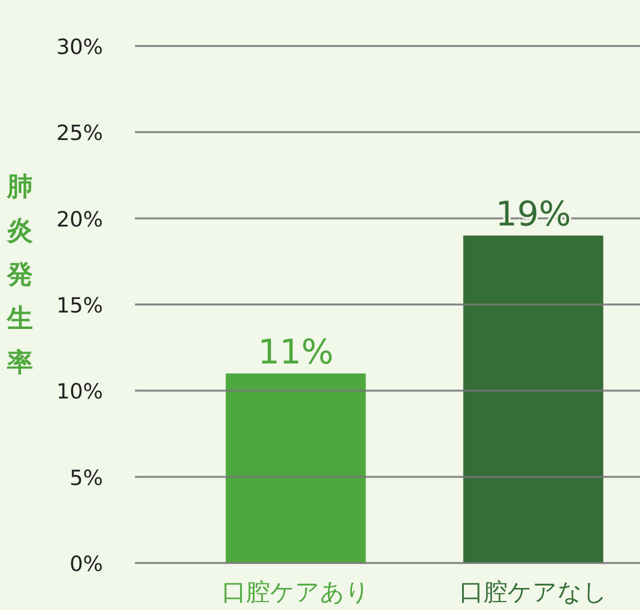 The width and height of the screenshot is (640, 610). What do you see at coordinates (79, 47) in the screenshot?
I see `y-tick-label: 30%` at bounding box center [79, 47].